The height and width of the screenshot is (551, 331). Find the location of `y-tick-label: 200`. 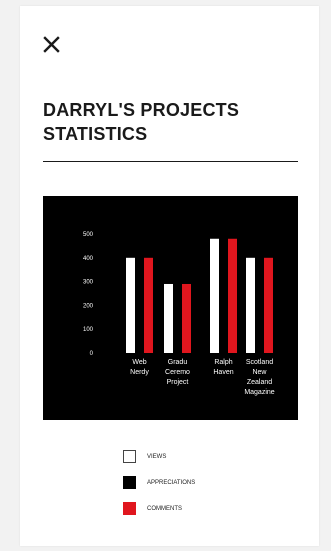

y-tick-label: 200 is located at coordinates (88, 306).